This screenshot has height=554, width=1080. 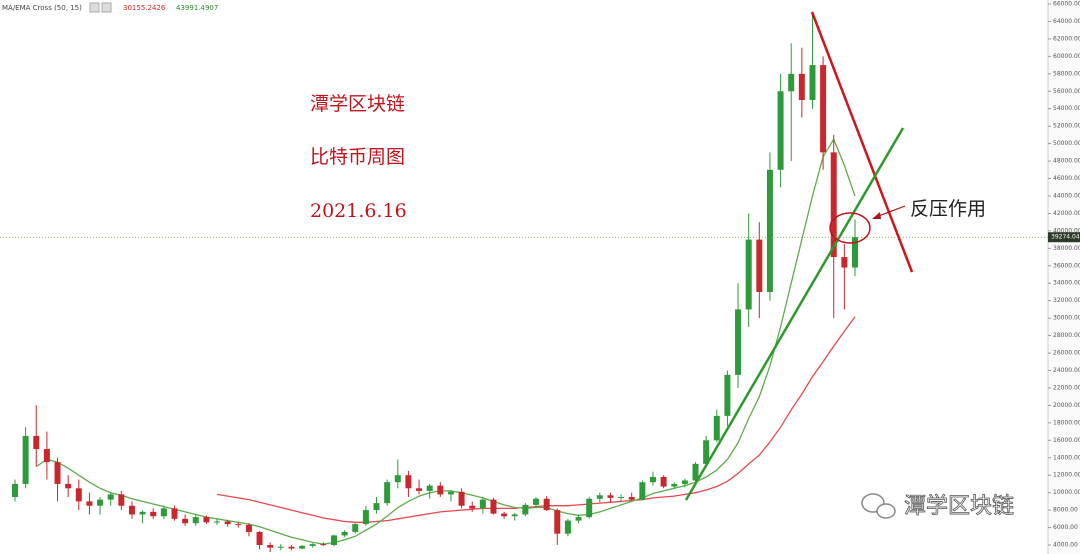 What do you see at coordinates (1066, 353) in the screenshot?
I see `y-tick-label: 26000.00` at bounding box center [1066, 353].